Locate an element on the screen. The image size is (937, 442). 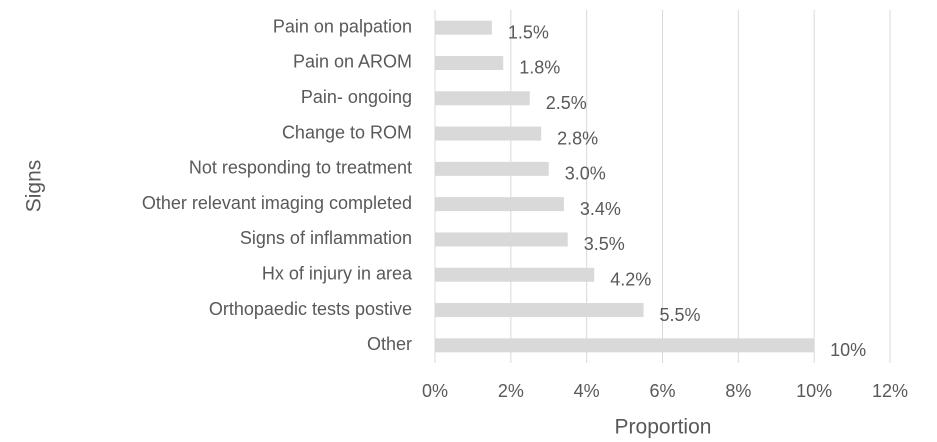
y-tick-label: Not responding to treatment is located at coordinates (300, 168).